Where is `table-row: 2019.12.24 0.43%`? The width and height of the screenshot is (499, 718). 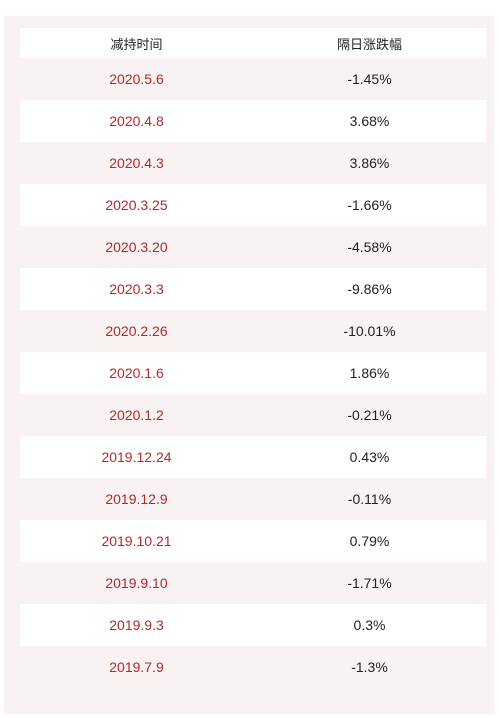 table-row: 2019.12.24 0.43% is located at coordinates (253, 457).